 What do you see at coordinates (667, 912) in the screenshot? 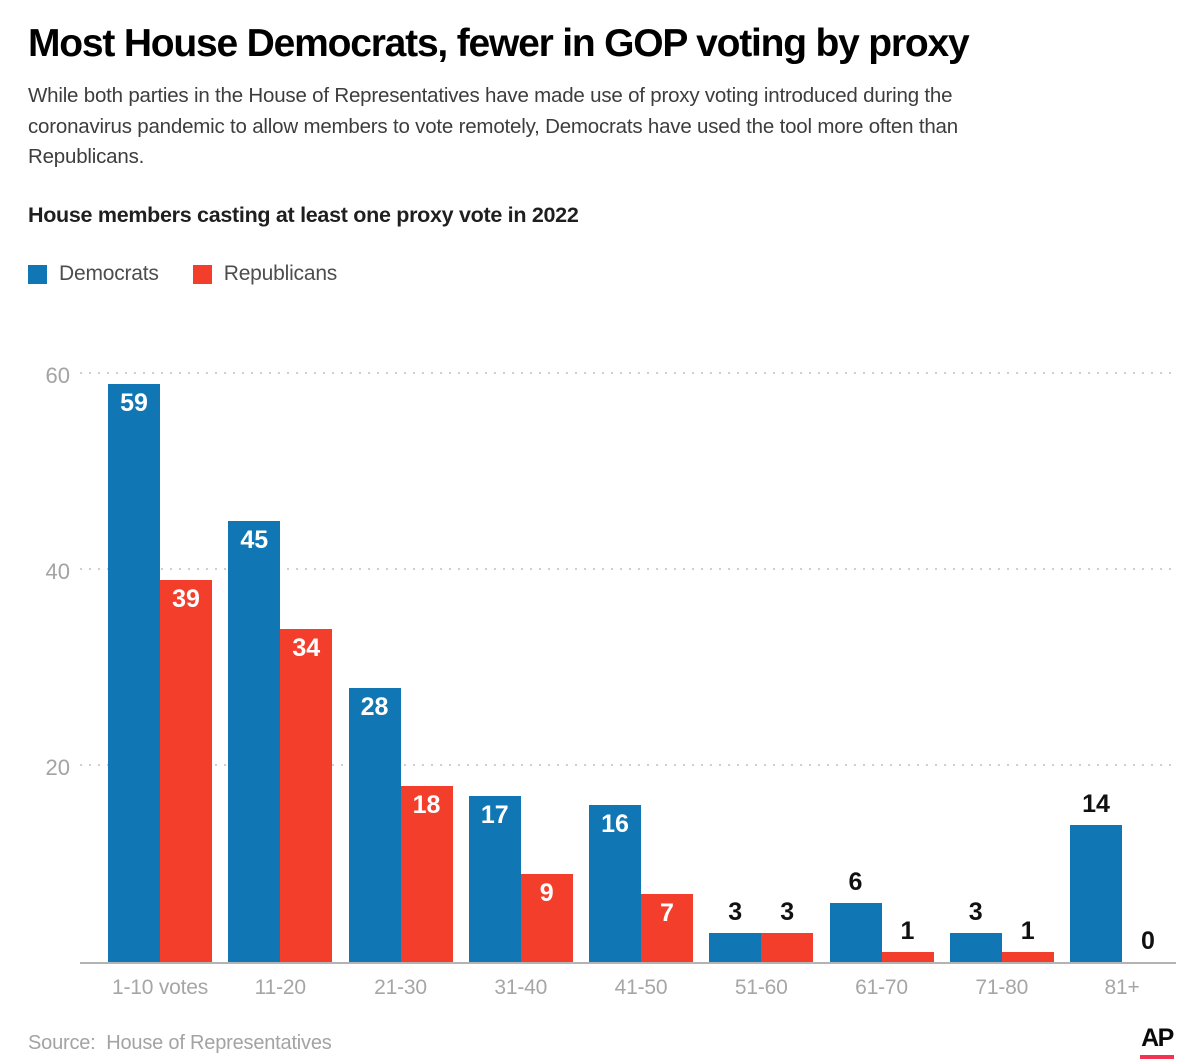
I see `bar-value-label-republicans: 7` at bounding box center [667, 912].